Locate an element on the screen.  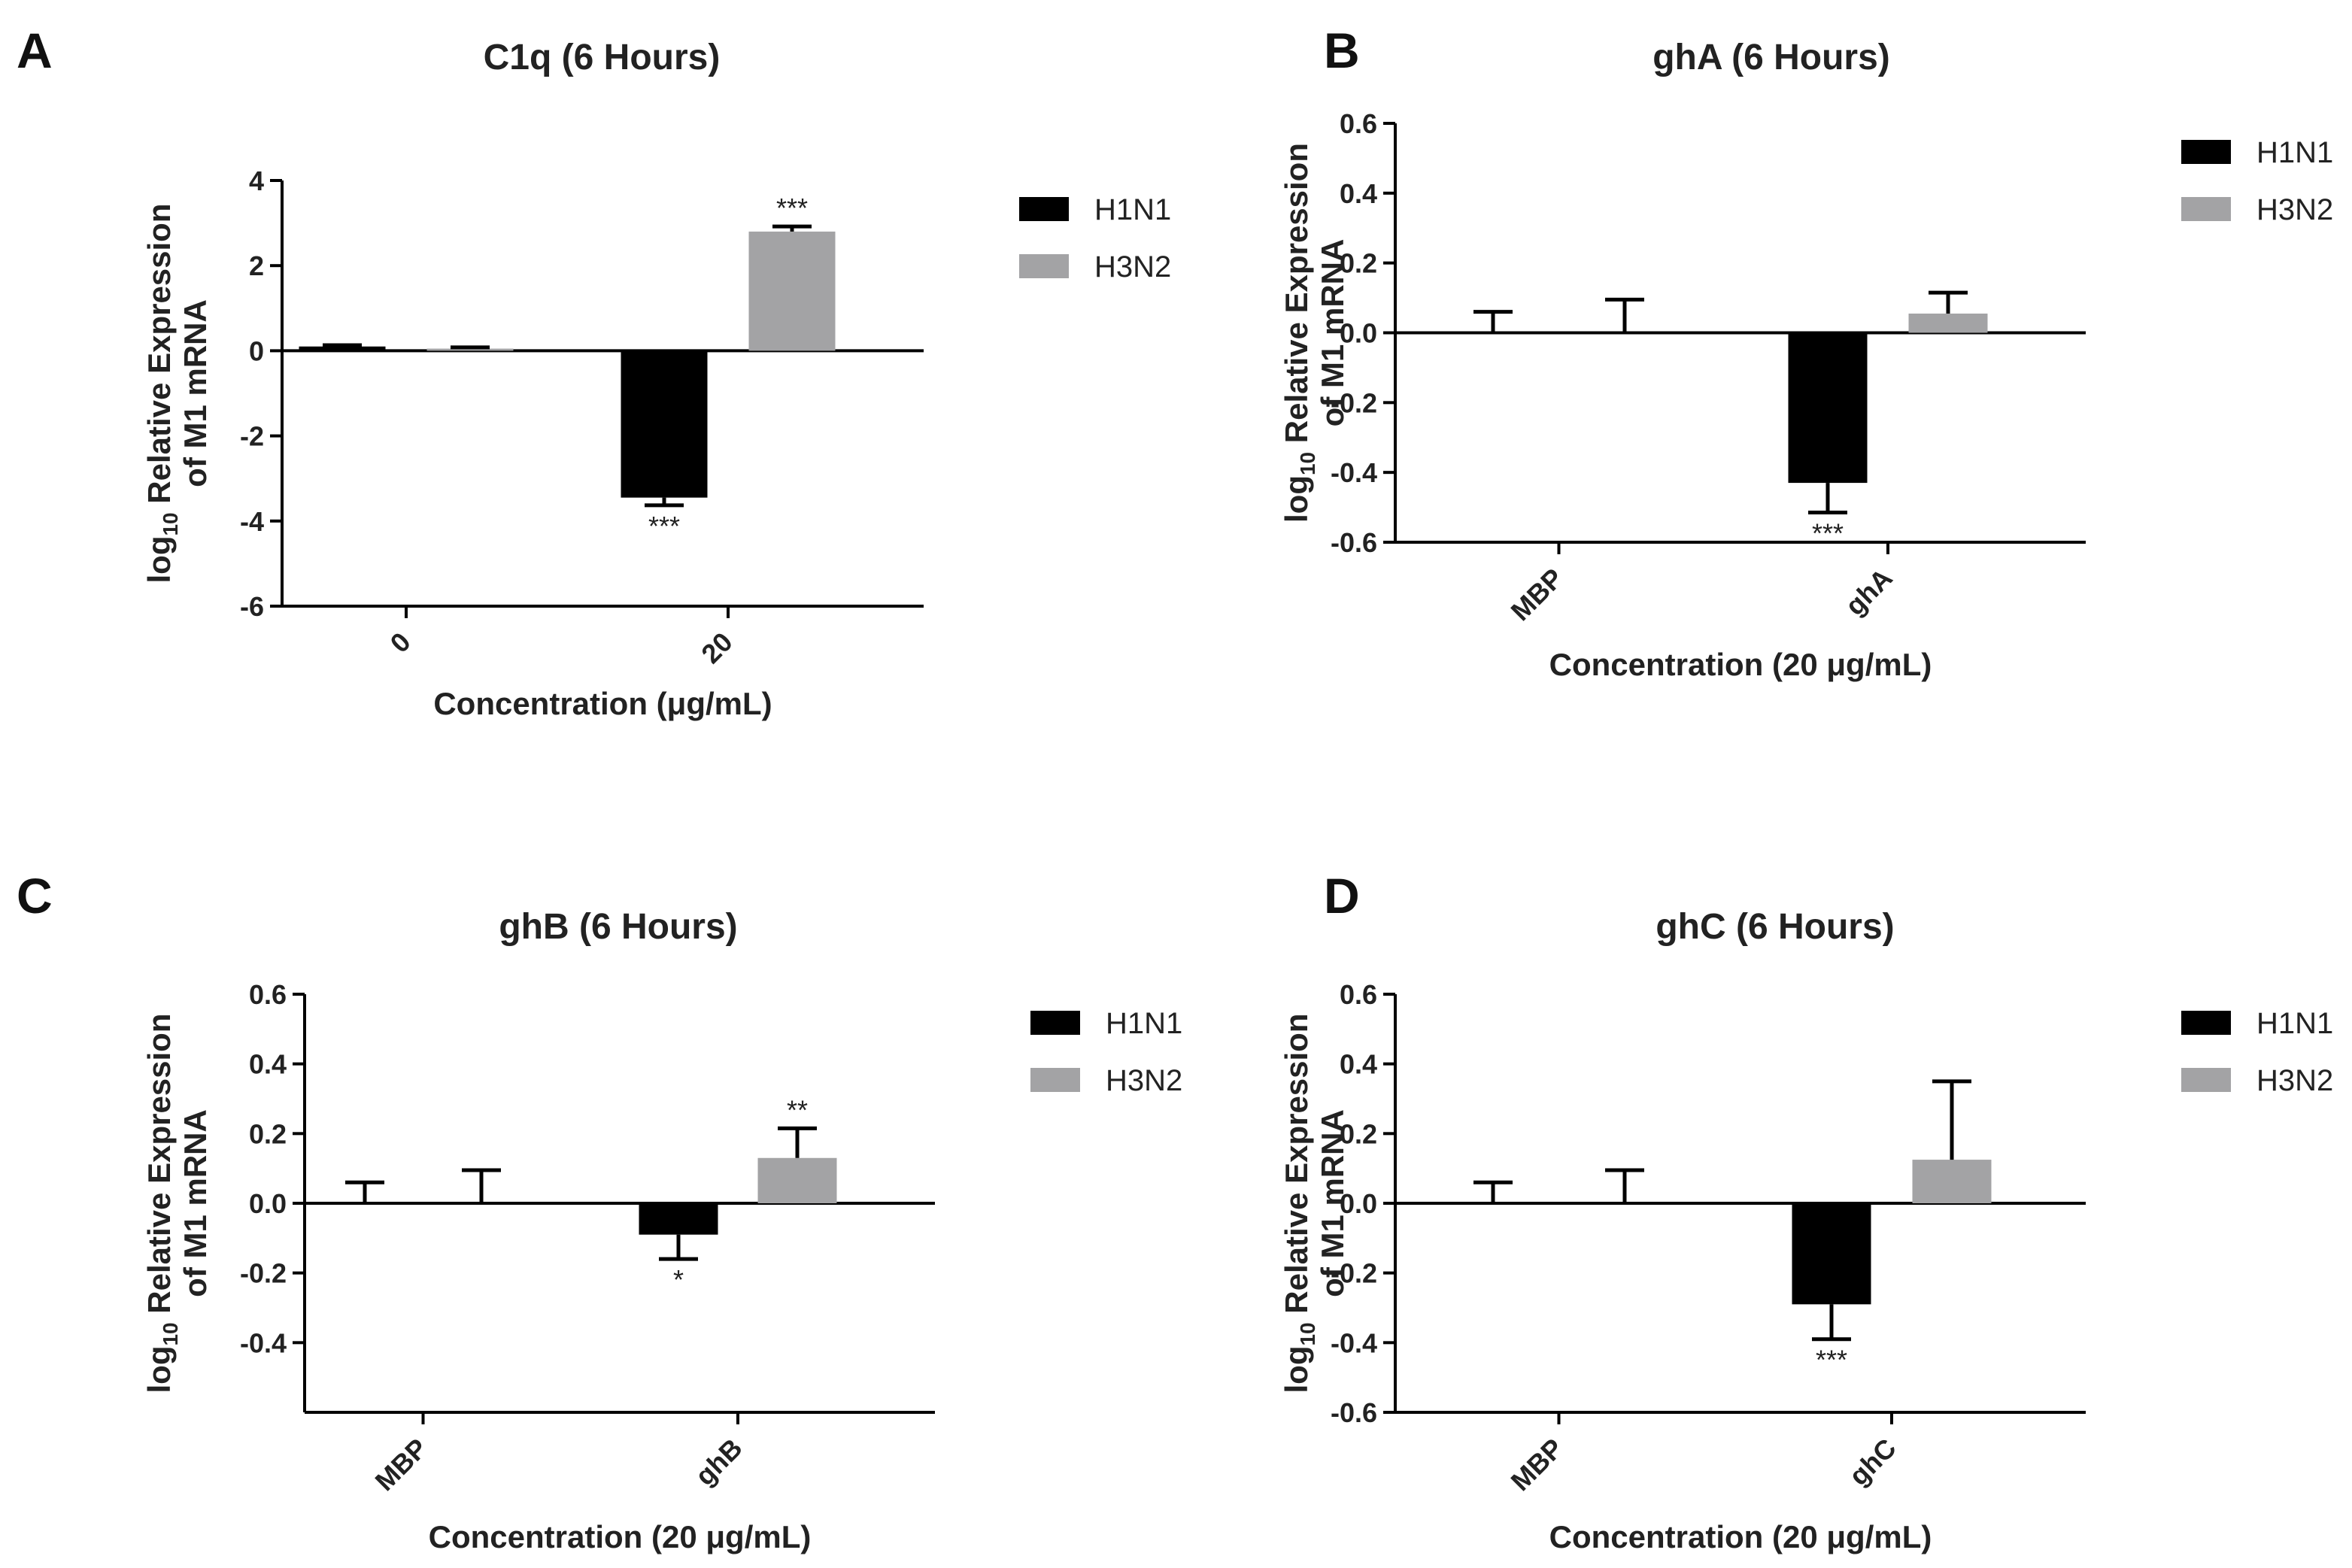
panel-c-y-label-line2: of M1 mRNA is located at coordinates (195, 1203).